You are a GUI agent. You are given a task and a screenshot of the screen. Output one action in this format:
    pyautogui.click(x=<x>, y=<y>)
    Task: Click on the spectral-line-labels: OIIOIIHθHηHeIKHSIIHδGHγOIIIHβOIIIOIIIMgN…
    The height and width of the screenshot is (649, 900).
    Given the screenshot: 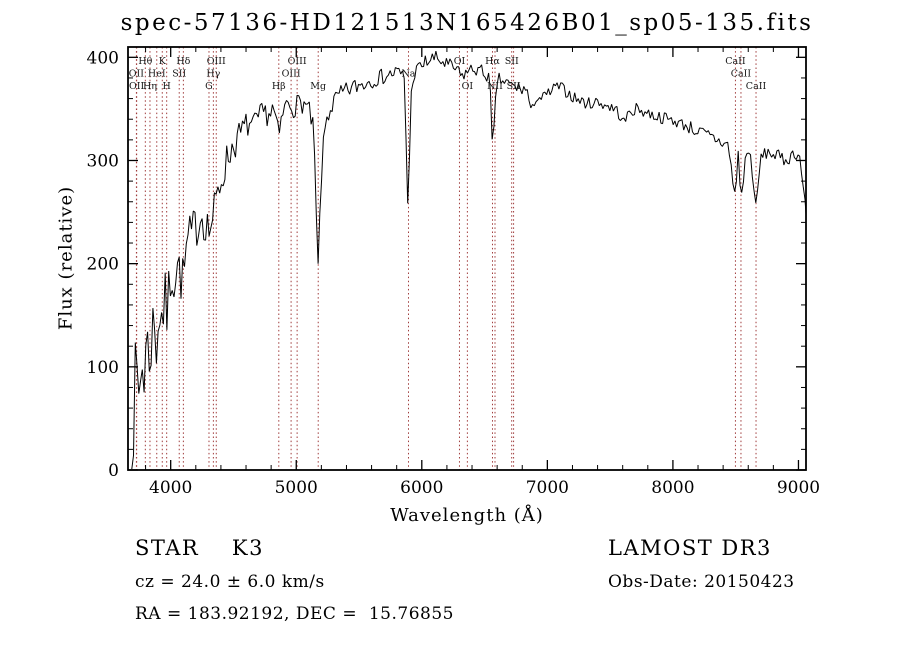 What is the action you would take?
    pyautogui.click(x=448, y=74)
    